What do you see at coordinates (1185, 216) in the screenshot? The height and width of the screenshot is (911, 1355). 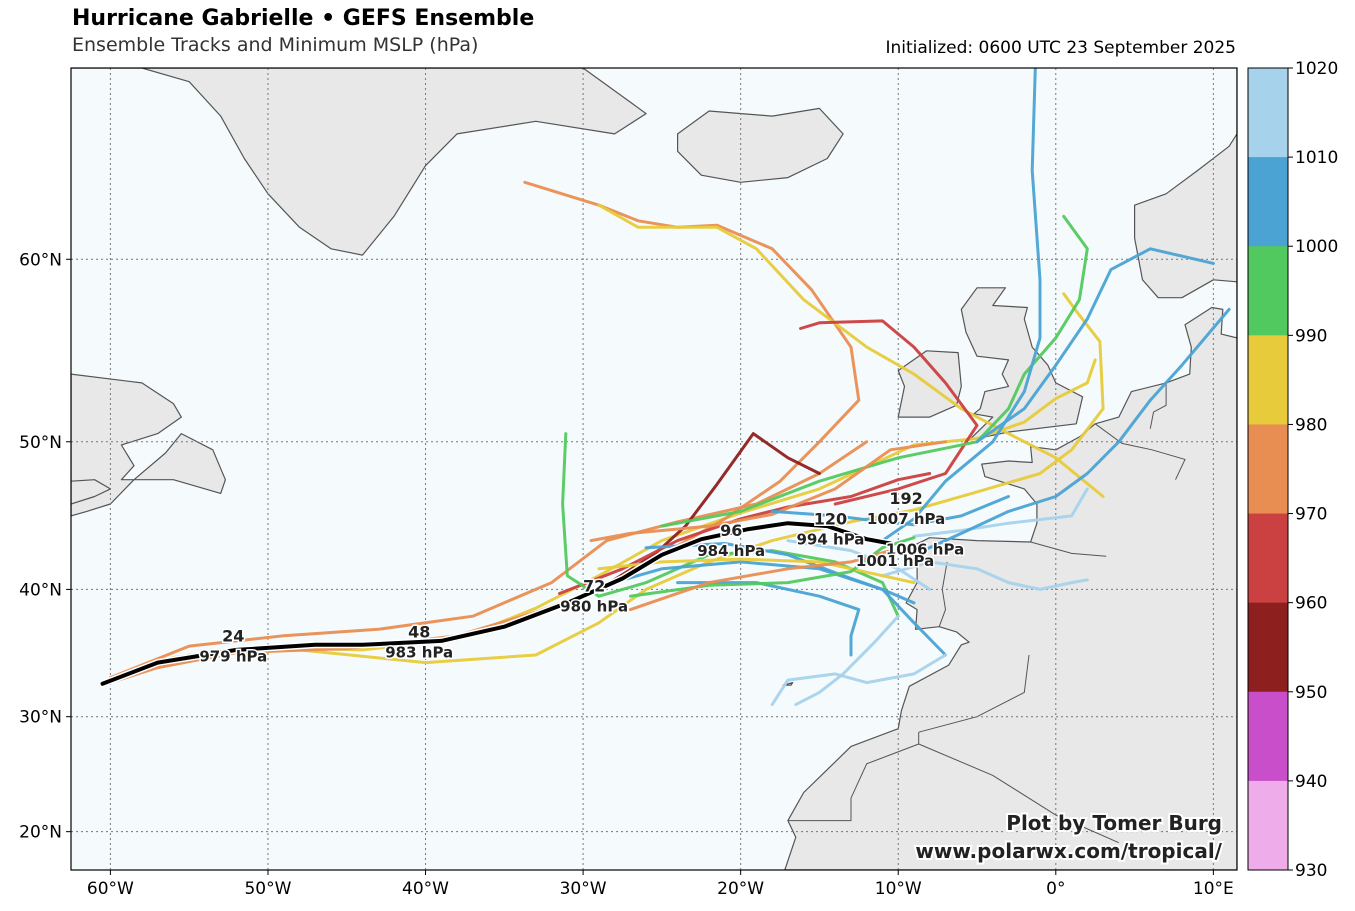 I see `land-norway` at bounding box center [1185, 216].